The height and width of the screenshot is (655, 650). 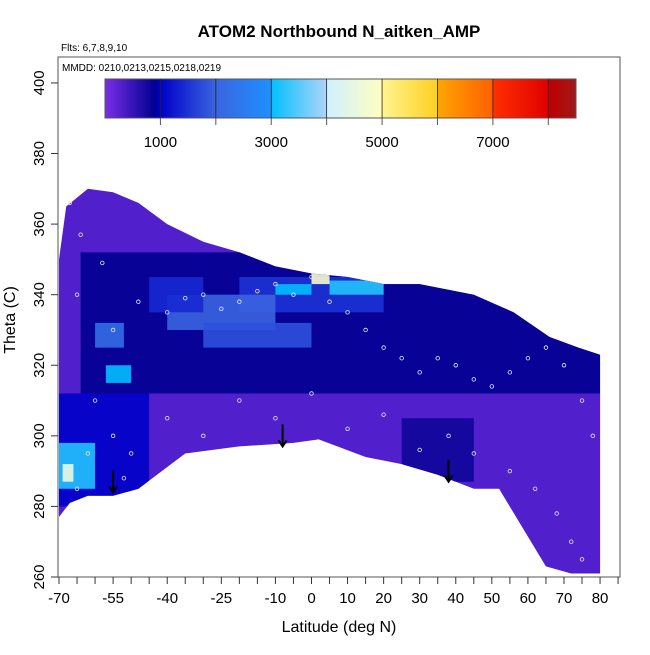 I want to click on y-axis-label: Theta (C), so click(x=10, y=320).